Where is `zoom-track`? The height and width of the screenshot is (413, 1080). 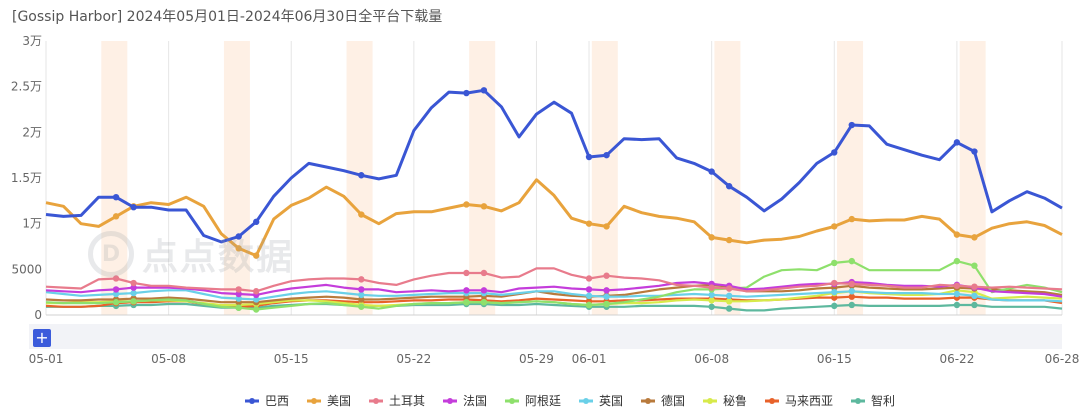 zoom-track is located at coordinates (545, 336).